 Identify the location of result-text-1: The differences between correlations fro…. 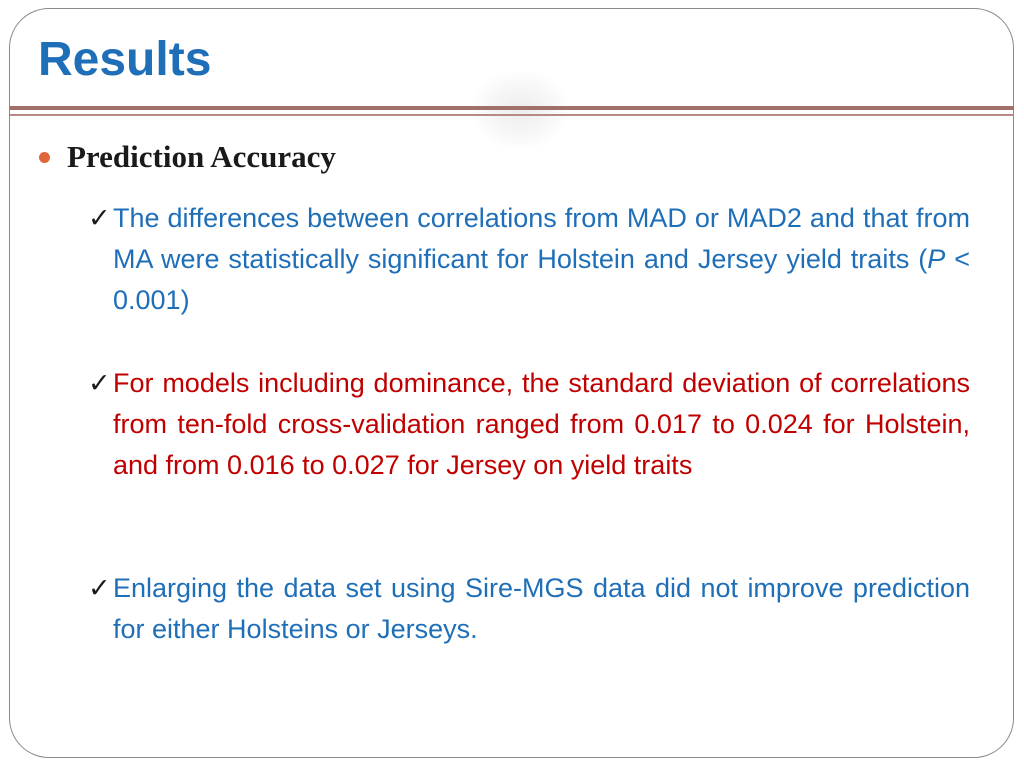
(541, 259).